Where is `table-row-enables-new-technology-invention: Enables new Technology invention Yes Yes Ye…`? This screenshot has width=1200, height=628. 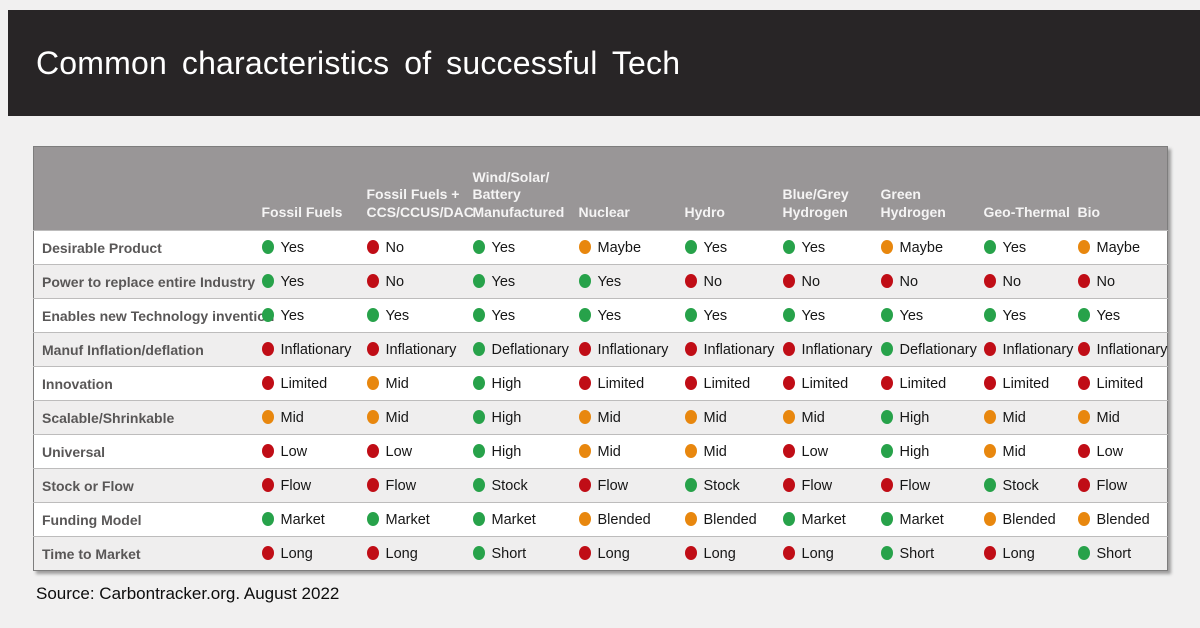 table-row-enables-new-technology-invention: Enables new Technology invention Yes Yes Ye… is located at coordinates (600, 315).